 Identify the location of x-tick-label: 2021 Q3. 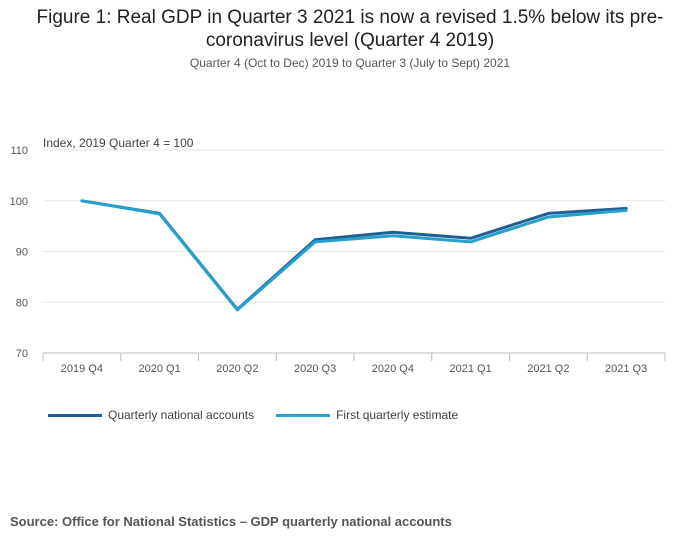
(626, 369).